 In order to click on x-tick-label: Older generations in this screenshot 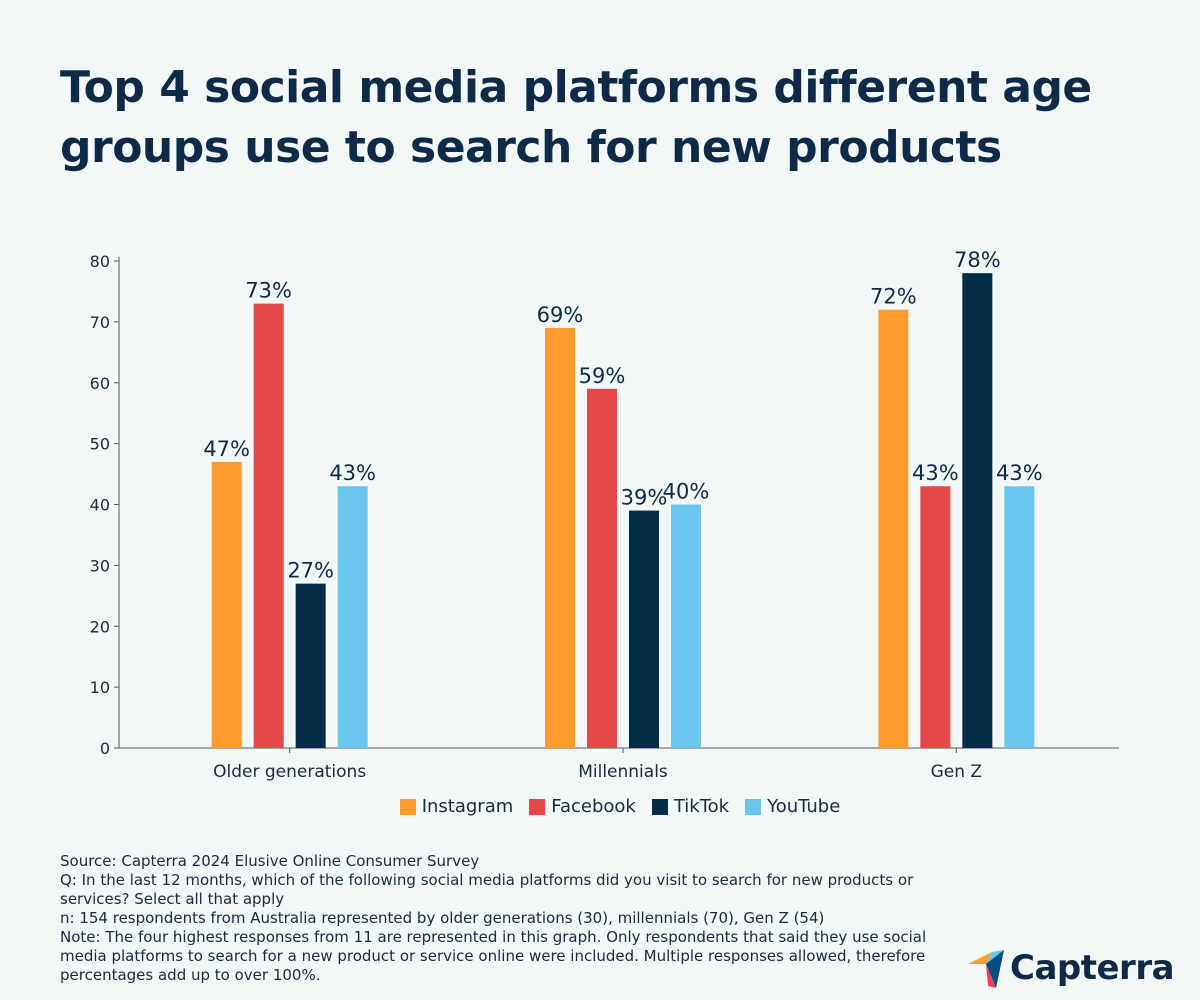, I will do `click(289, 772)`.